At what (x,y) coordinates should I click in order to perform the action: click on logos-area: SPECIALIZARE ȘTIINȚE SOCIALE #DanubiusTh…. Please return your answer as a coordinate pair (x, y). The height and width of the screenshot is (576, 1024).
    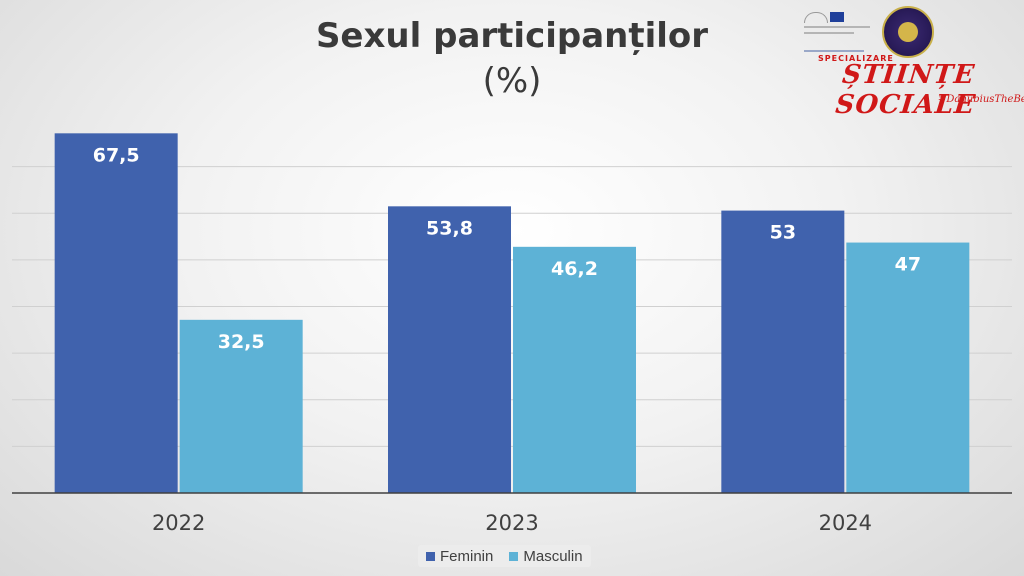
    Looking at the image, I should click on (911, 63).